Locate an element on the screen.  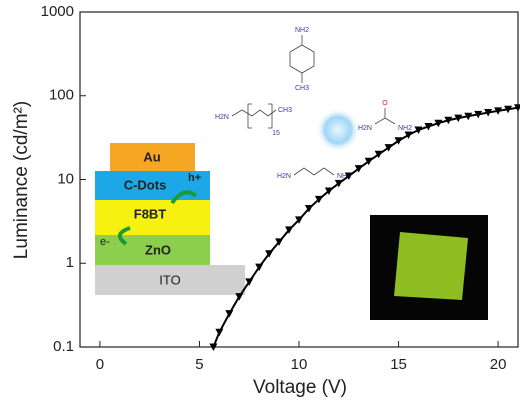
zno-layer is located at coordinates (152, 250).